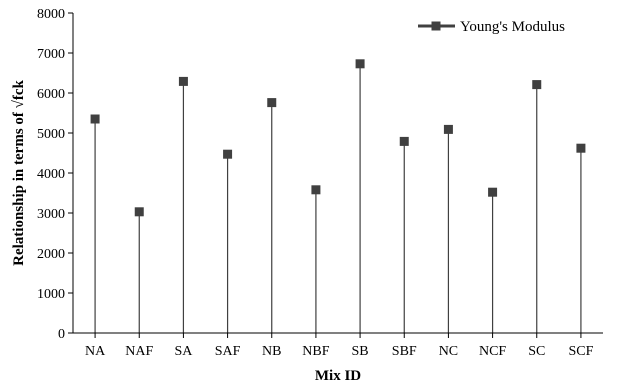  Describe the element at coordinates (271, 351) in the screenshot. I see `x-tick-label: NB` at that location.